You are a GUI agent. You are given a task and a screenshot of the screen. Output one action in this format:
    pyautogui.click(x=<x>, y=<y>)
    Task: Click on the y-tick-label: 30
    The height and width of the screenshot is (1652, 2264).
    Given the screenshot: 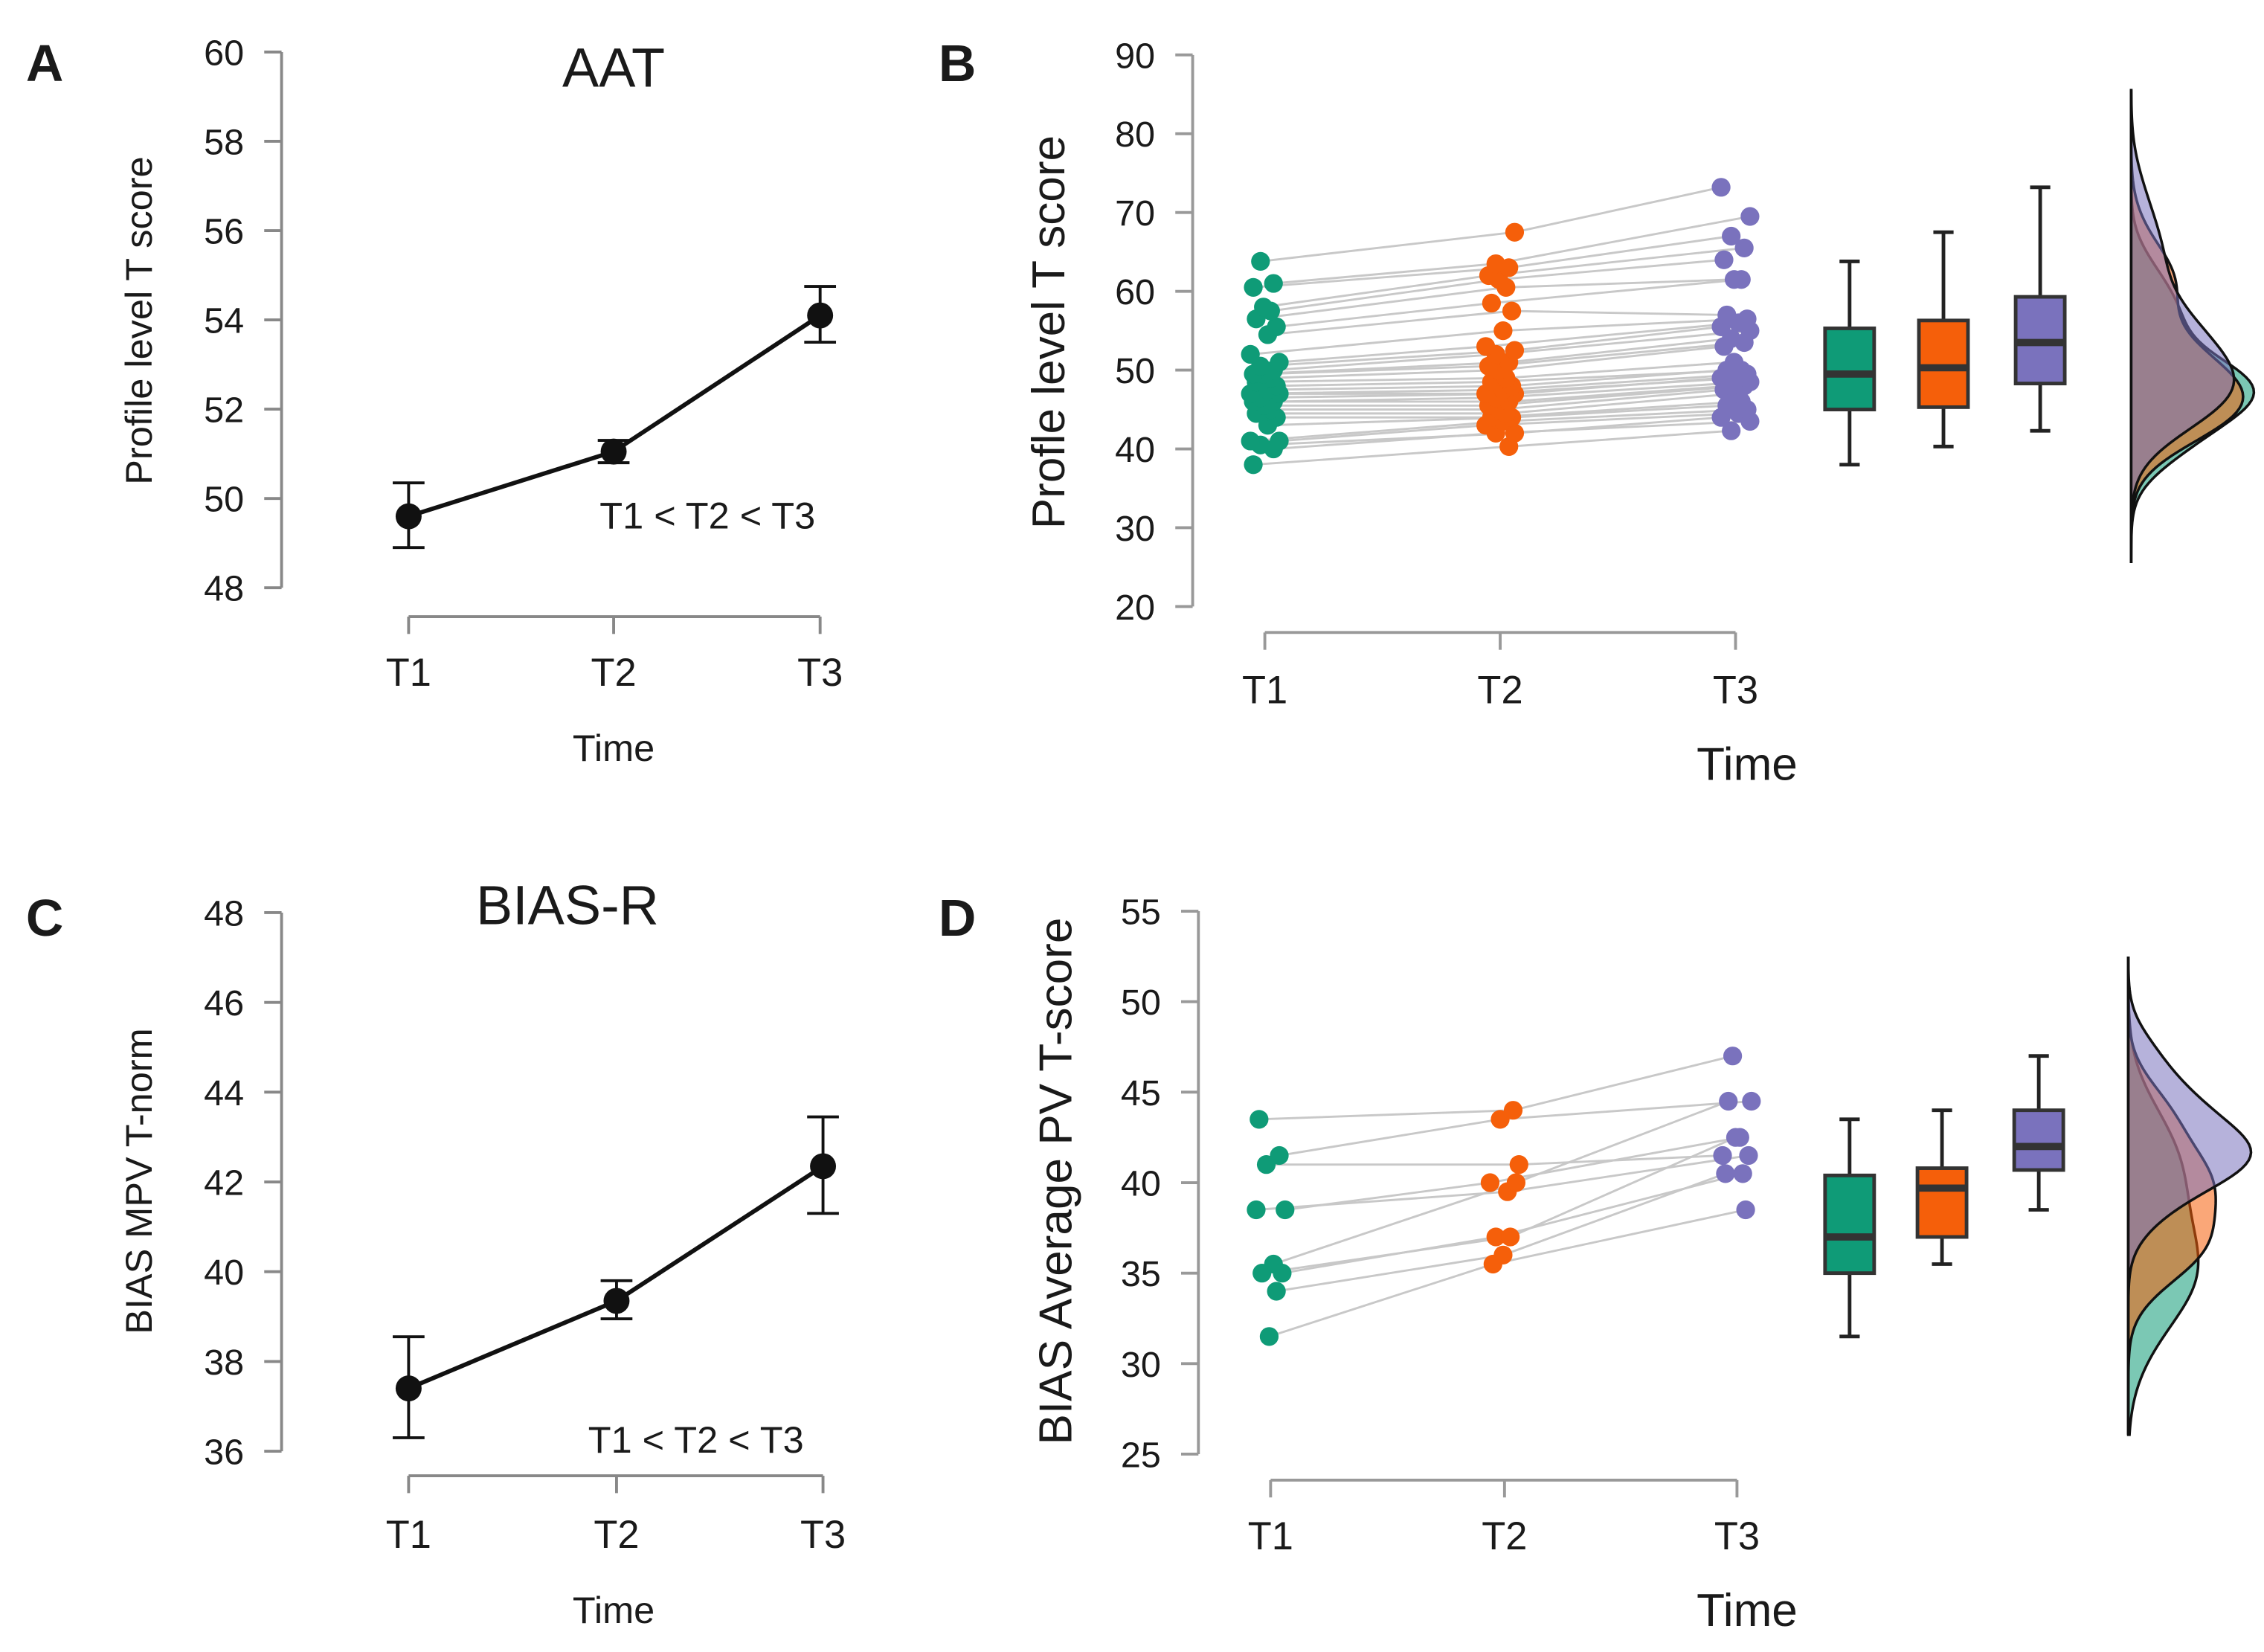 What is the action you would take?
    pyautogui.click(x=1135, y=529)
    